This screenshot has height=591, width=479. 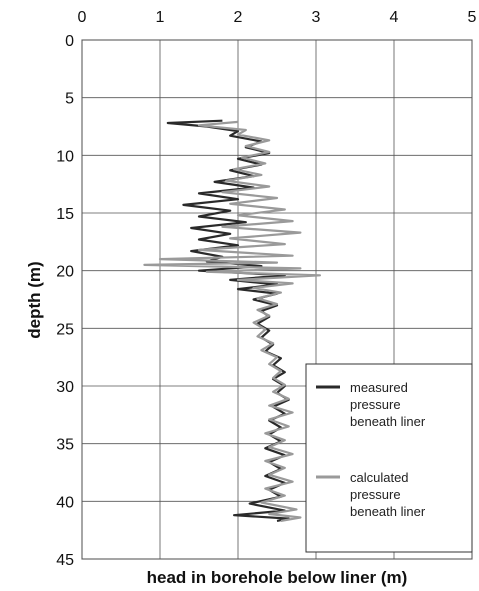 I want to click on y-tick-label: 5, so click(x=69, y=99).